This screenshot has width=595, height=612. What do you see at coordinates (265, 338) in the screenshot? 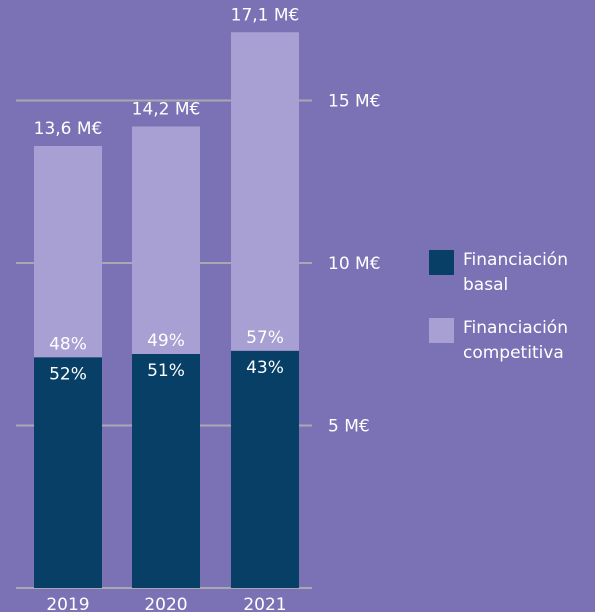
I see `percent-label-competitiva-2021: 57%` at bounding box center [265, 338].